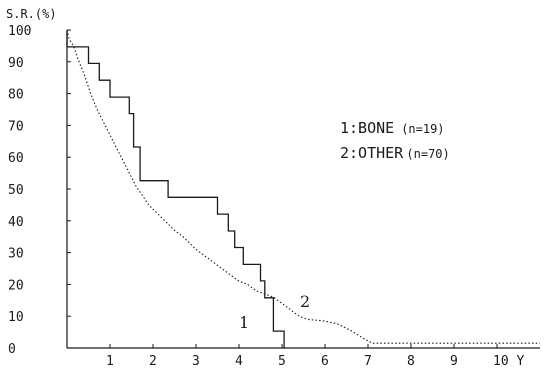  I want to click on x-tick-label: 8, so click(411, 361).